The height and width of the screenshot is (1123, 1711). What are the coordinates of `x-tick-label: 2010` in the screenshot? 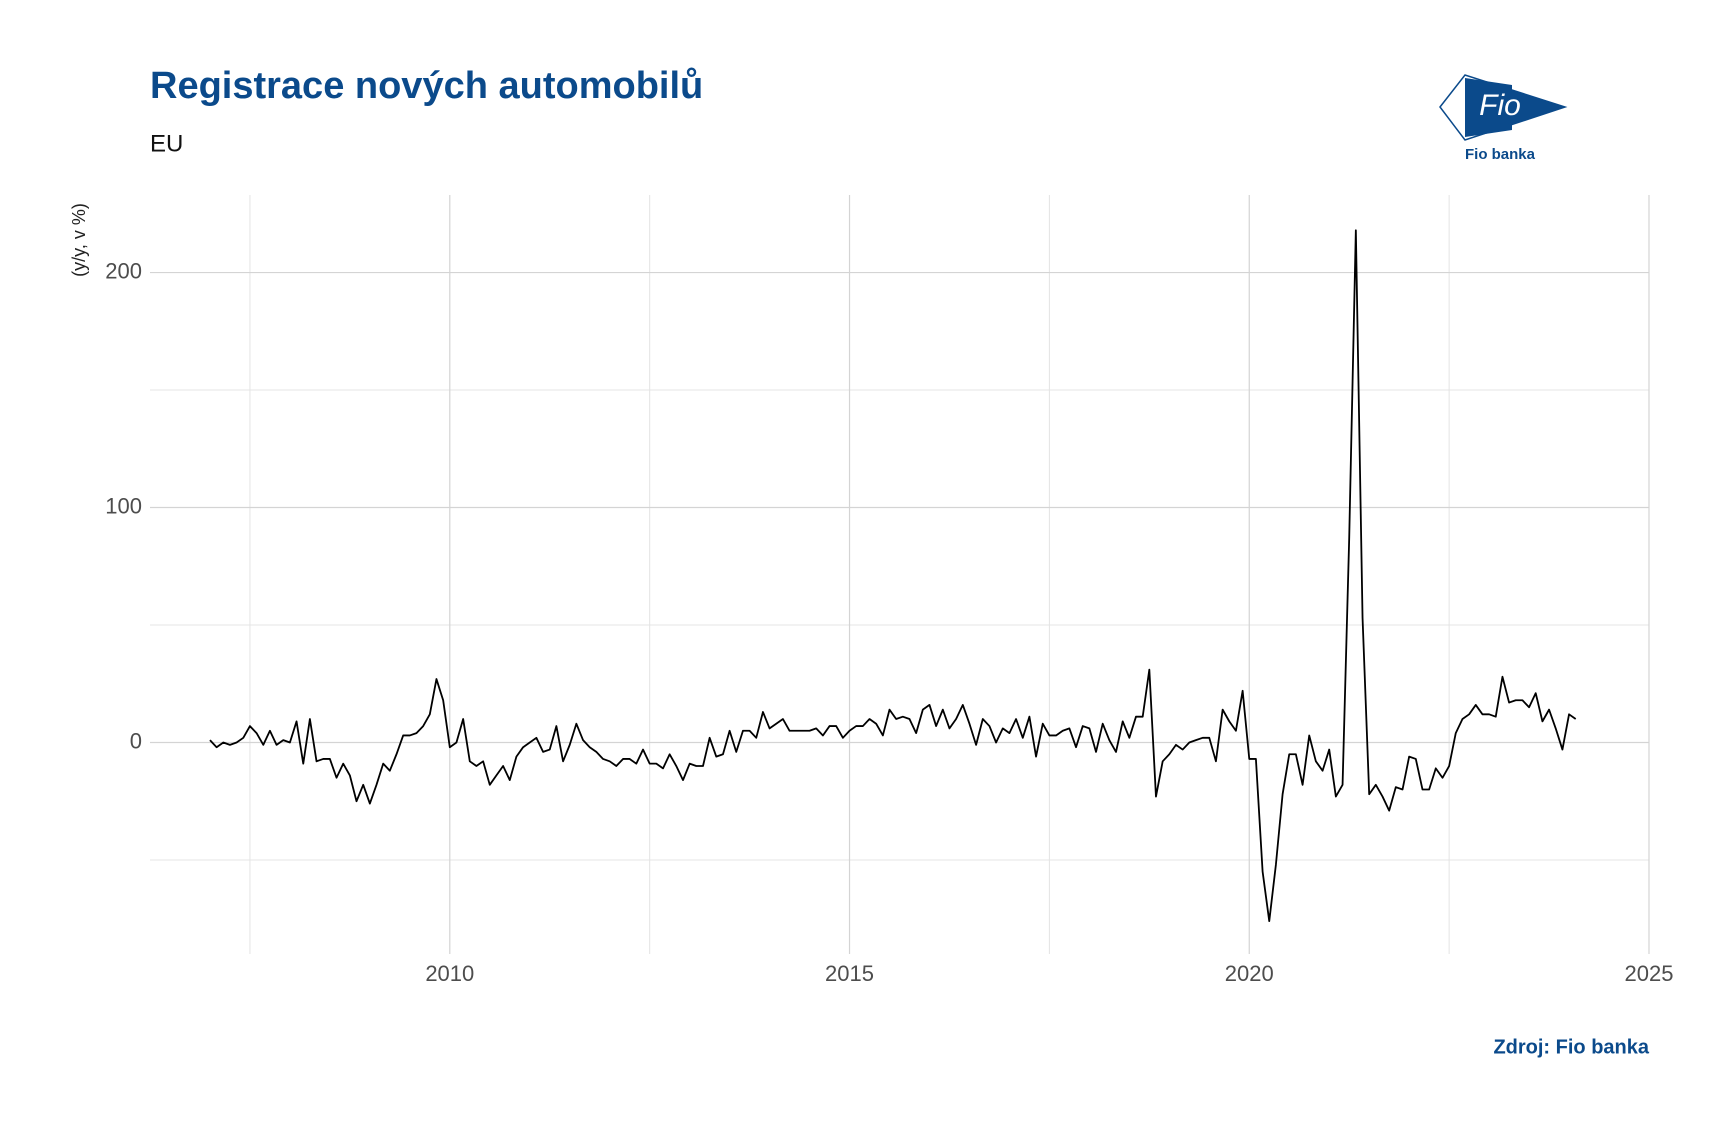 It's located at (449, 973).